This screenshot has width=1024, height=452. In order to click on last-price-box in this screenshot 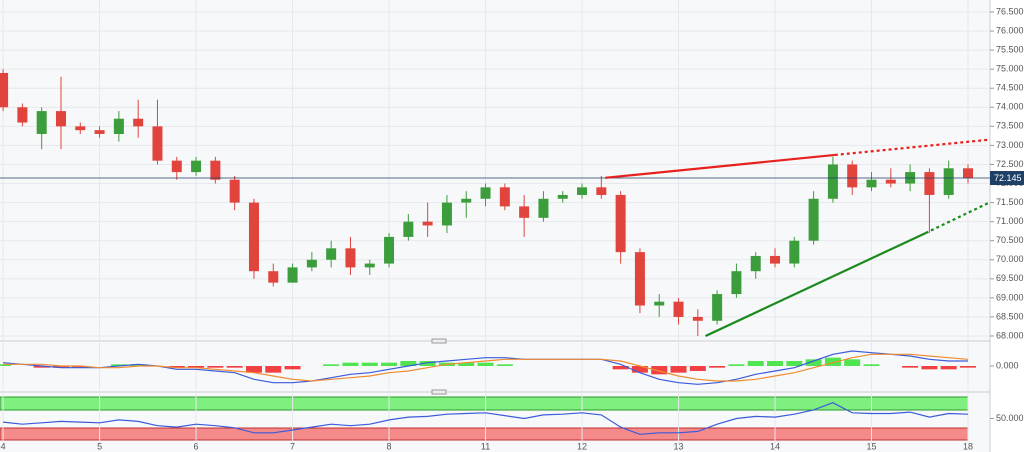, I will do `click(1007, 178)`.